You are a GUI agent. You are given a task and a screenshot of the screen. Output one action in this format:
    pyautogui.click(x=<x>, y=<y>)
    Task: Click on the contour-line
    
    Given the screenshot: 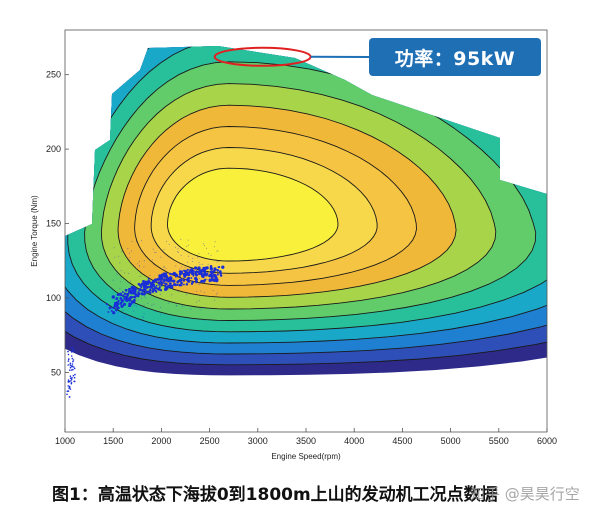 What is the action you would take?
    pyautogui.click(x=264, y=210)
    